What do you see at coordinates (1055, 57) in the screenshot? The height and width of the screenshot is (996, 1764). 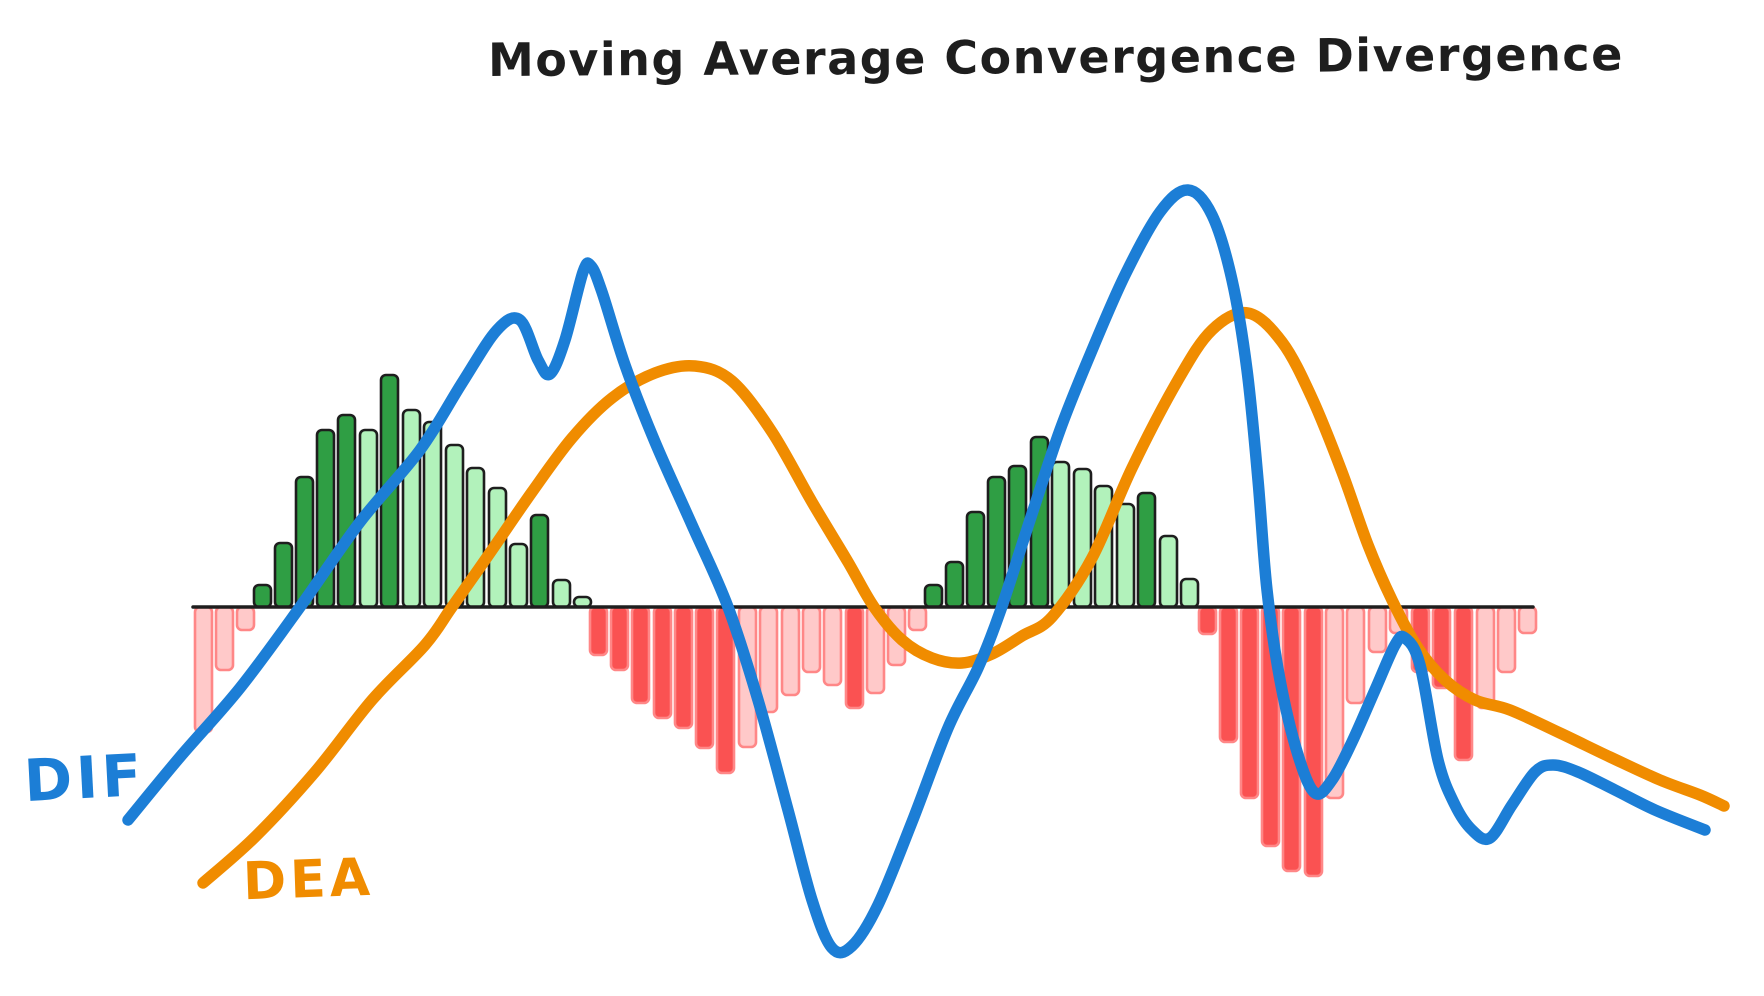 I see `chart-title: Moving Average Convergence Divergence` at bounding box center [1055, 57].